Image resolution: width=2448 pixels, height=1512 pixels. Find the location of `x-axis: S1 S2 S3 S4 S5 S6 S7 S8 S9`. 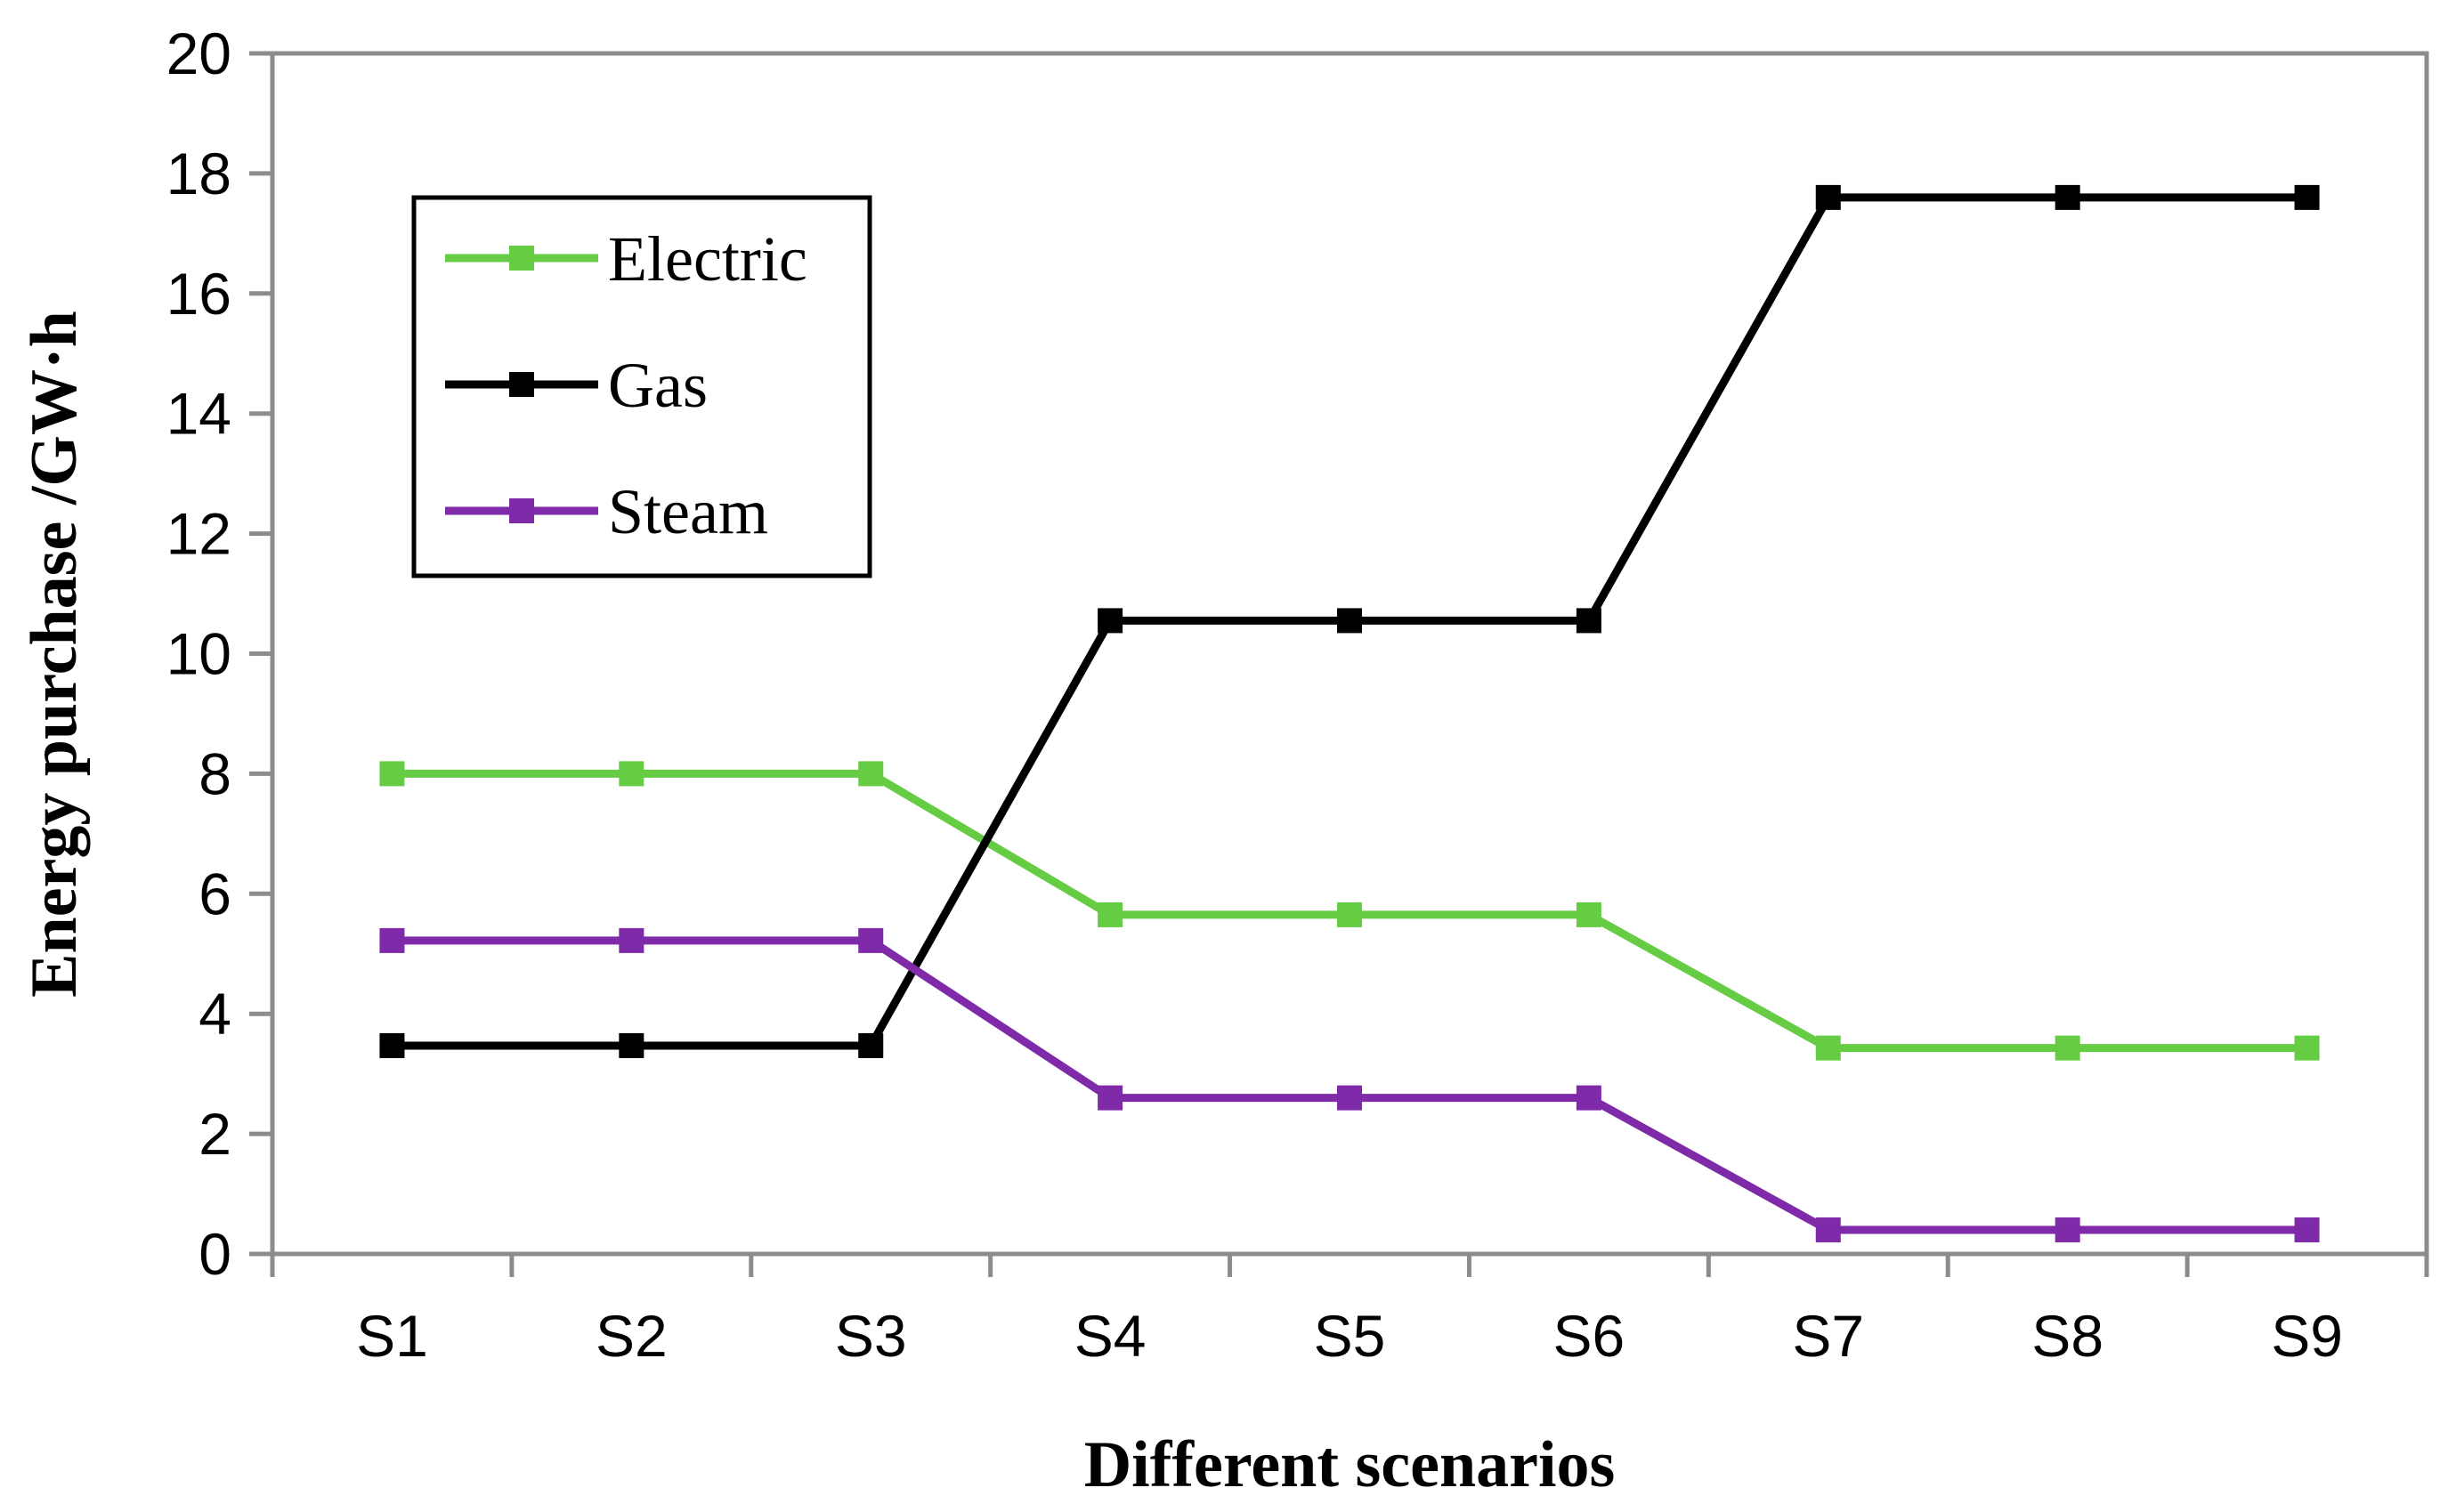

x-axis: S1 S2 S3 S4 S5 S6 S7 S8 S9 is located at coordinates (1349, 1311).